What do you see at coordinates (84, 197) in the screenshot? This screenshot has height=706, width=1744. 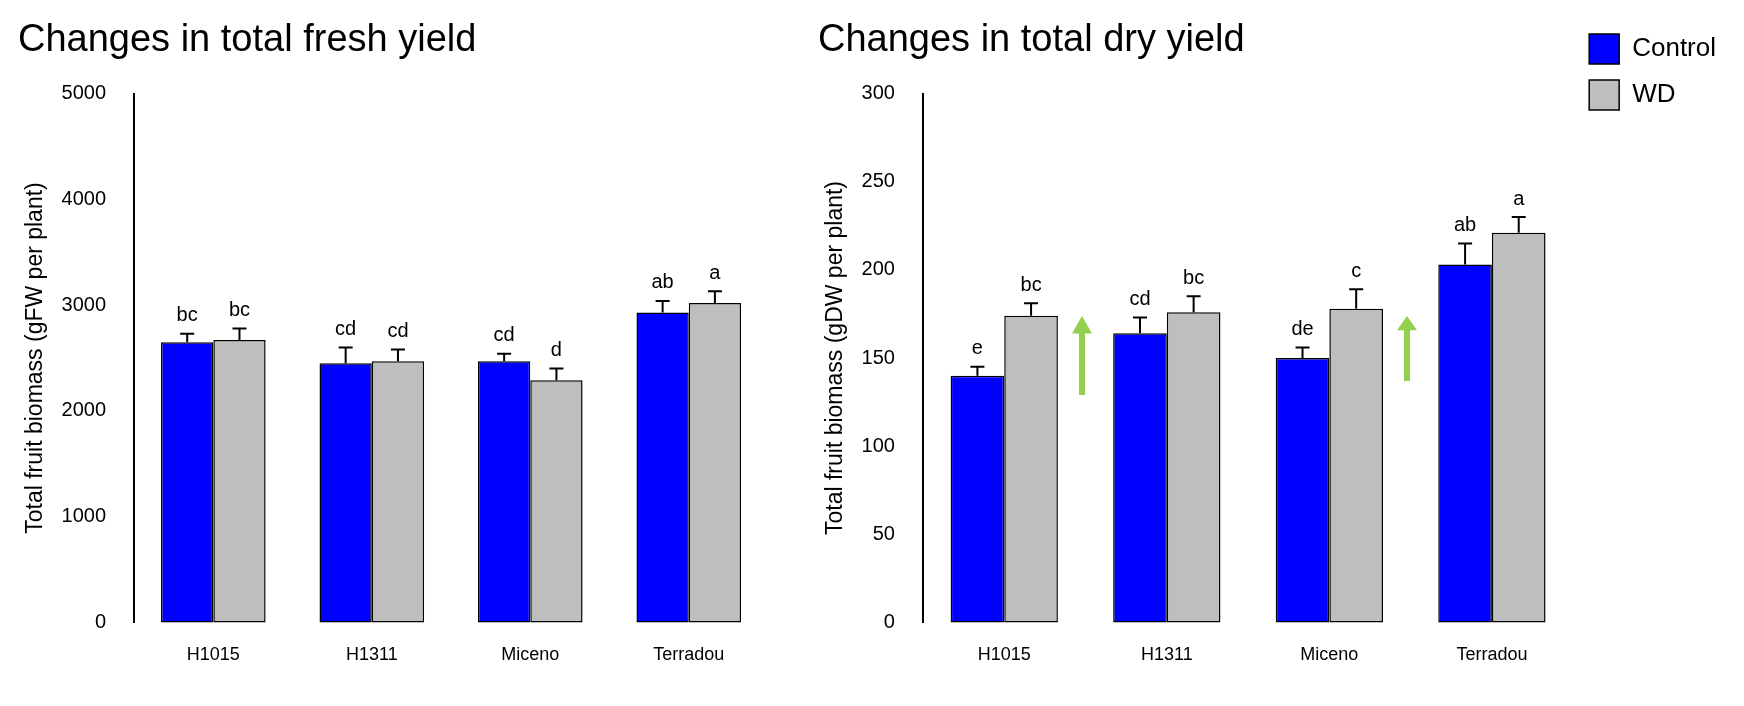 I see `y-tick-label: 4000` at bounding box center [84, 197].